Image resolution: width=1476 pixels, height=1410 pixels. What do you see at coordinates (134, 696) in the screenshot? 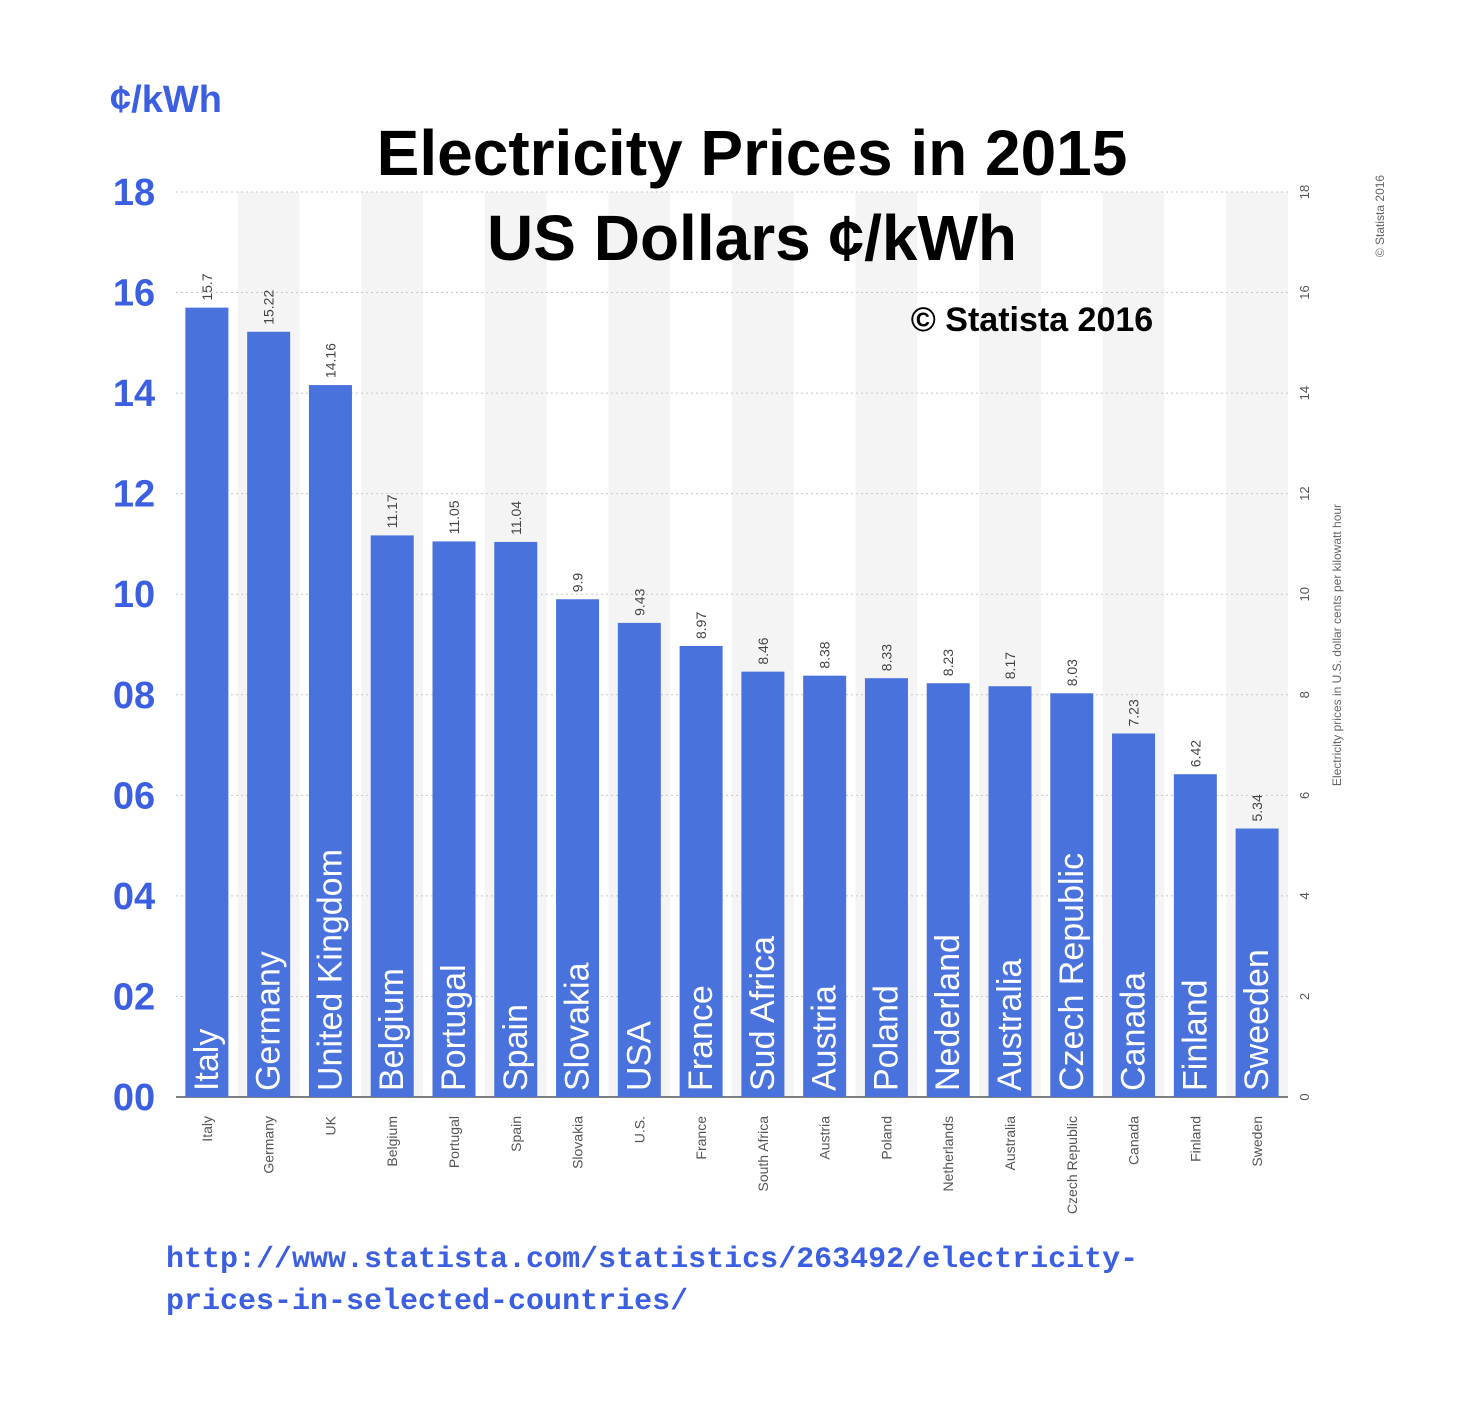
I see `left-tick-label: 08` at bounding box center [134, 696].